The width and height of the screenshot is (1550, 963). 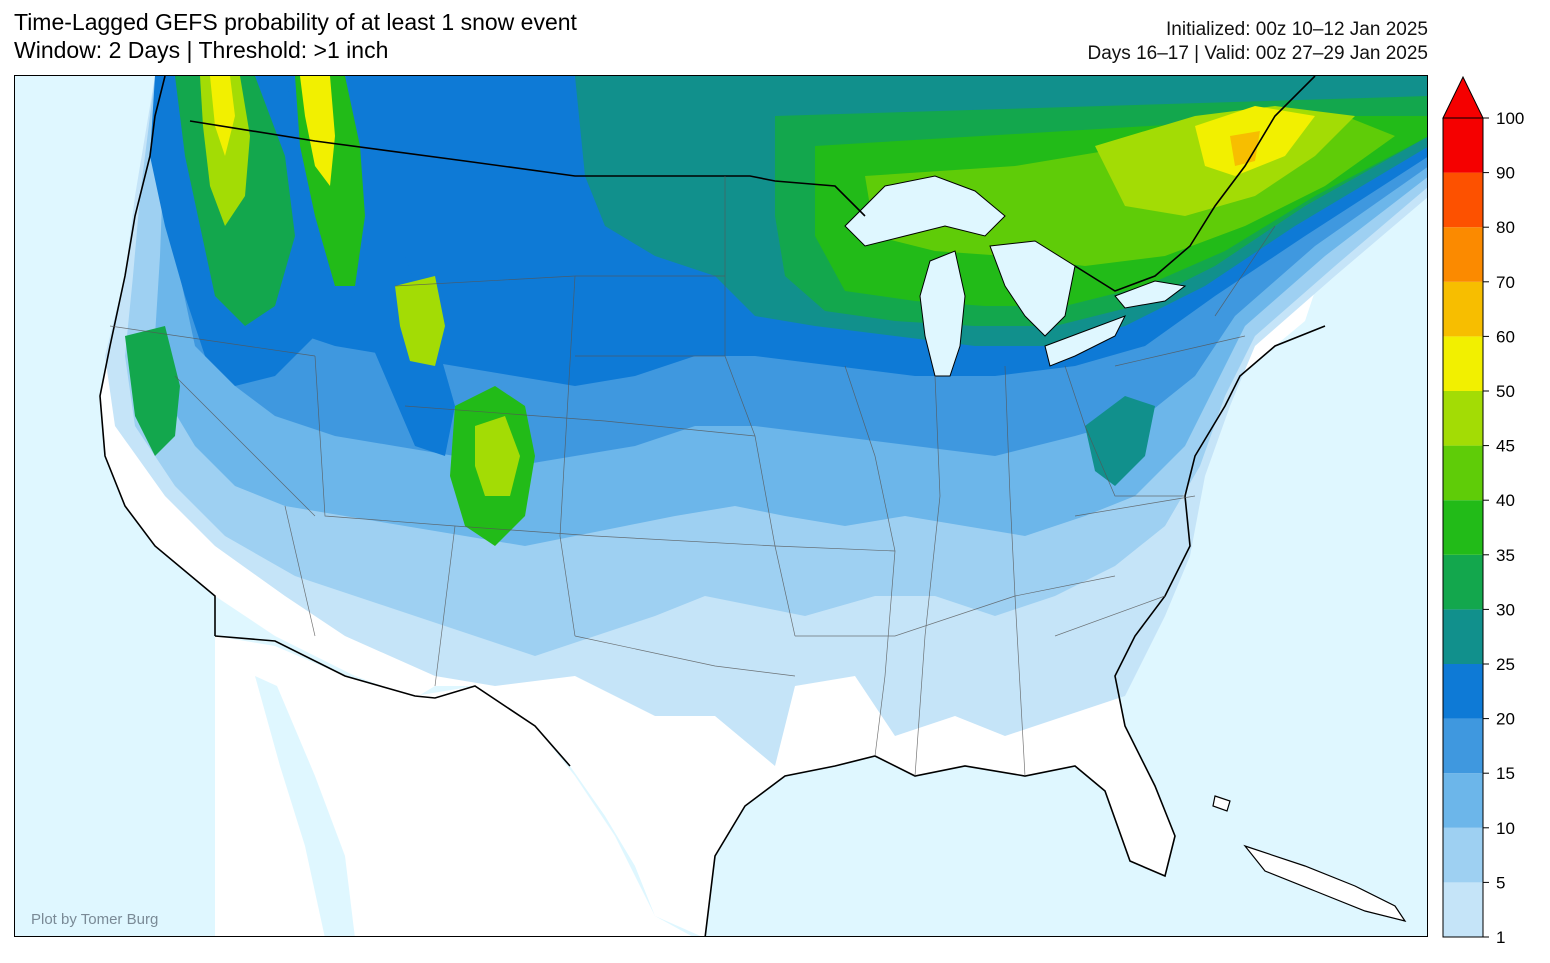 What do you see at coordinates (942, 847) in the screenshot?
I see `gulf-water` at bounding box center [942, 847].